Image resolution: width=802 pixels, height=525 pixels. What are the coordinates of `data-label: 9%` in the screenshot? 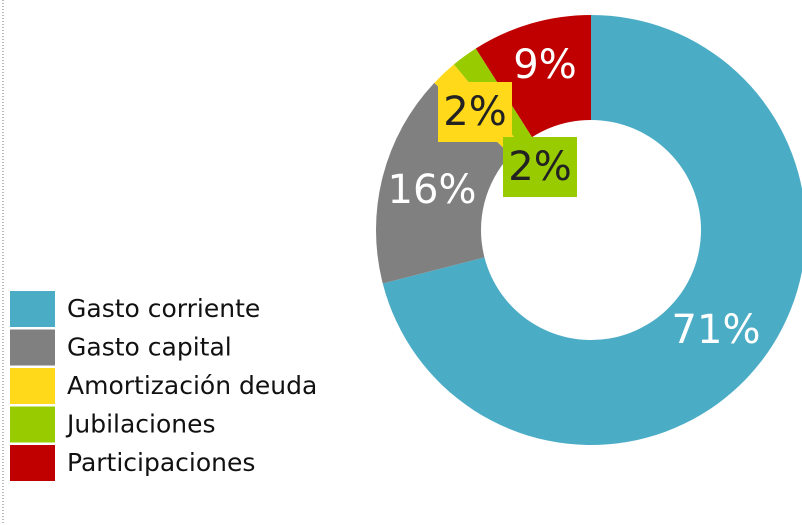 It's located at (544, 65).